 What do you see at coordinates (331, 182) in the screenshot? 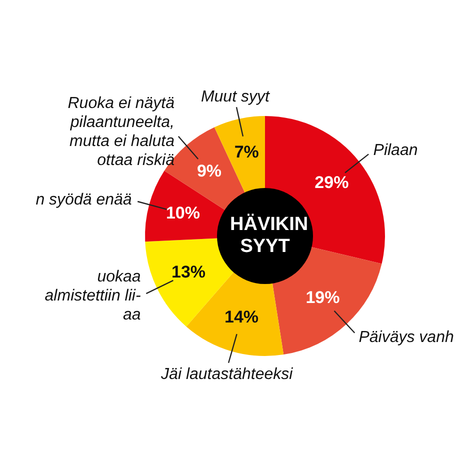
I see `data-label: 29%` at bounding box center [331, 182].